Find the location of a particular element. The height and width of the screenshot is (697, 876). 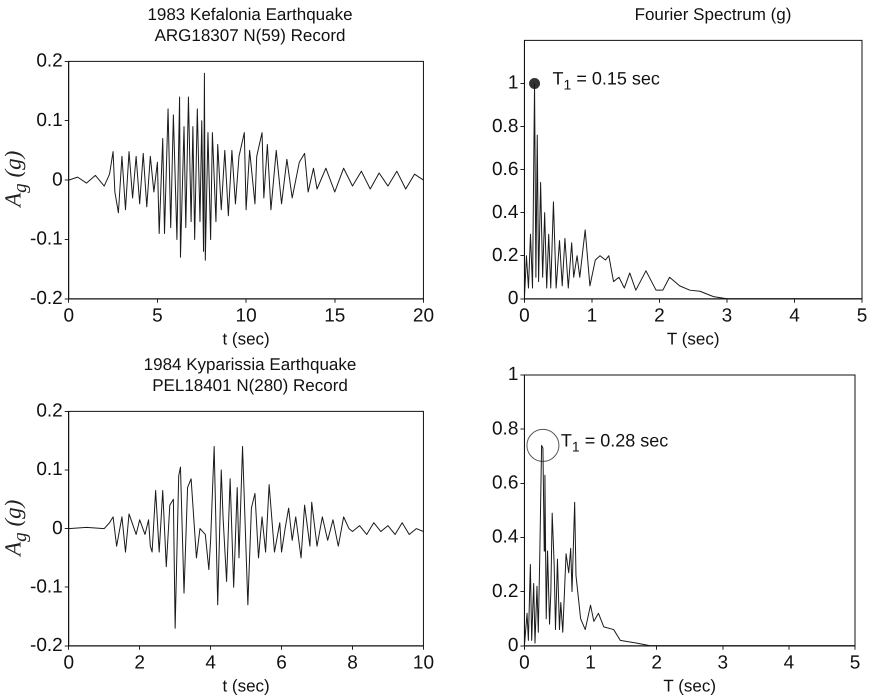

chart-title: Fourier Spectrum (g) is located at coordinates (713, 14).